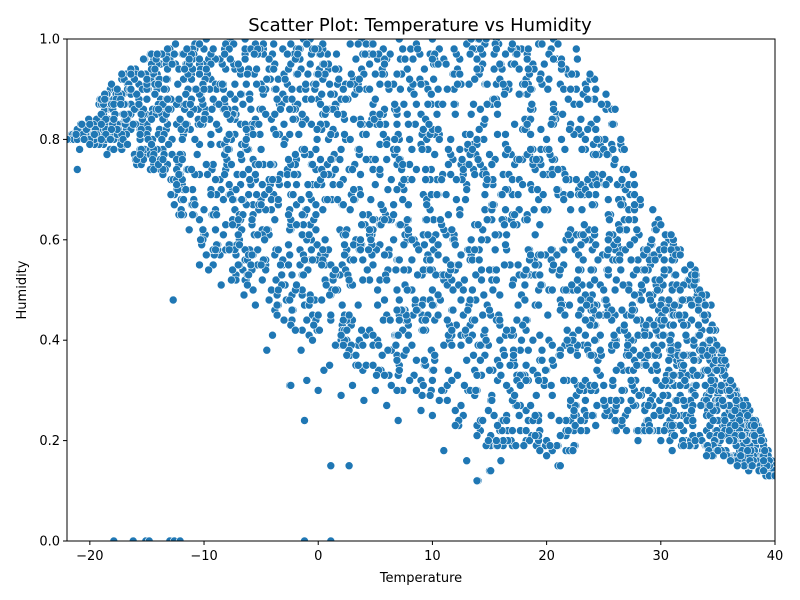  I want to click on y-axis: 0.0 0.2 0.4 0.6 0.8 1.0, so click(53, 291).